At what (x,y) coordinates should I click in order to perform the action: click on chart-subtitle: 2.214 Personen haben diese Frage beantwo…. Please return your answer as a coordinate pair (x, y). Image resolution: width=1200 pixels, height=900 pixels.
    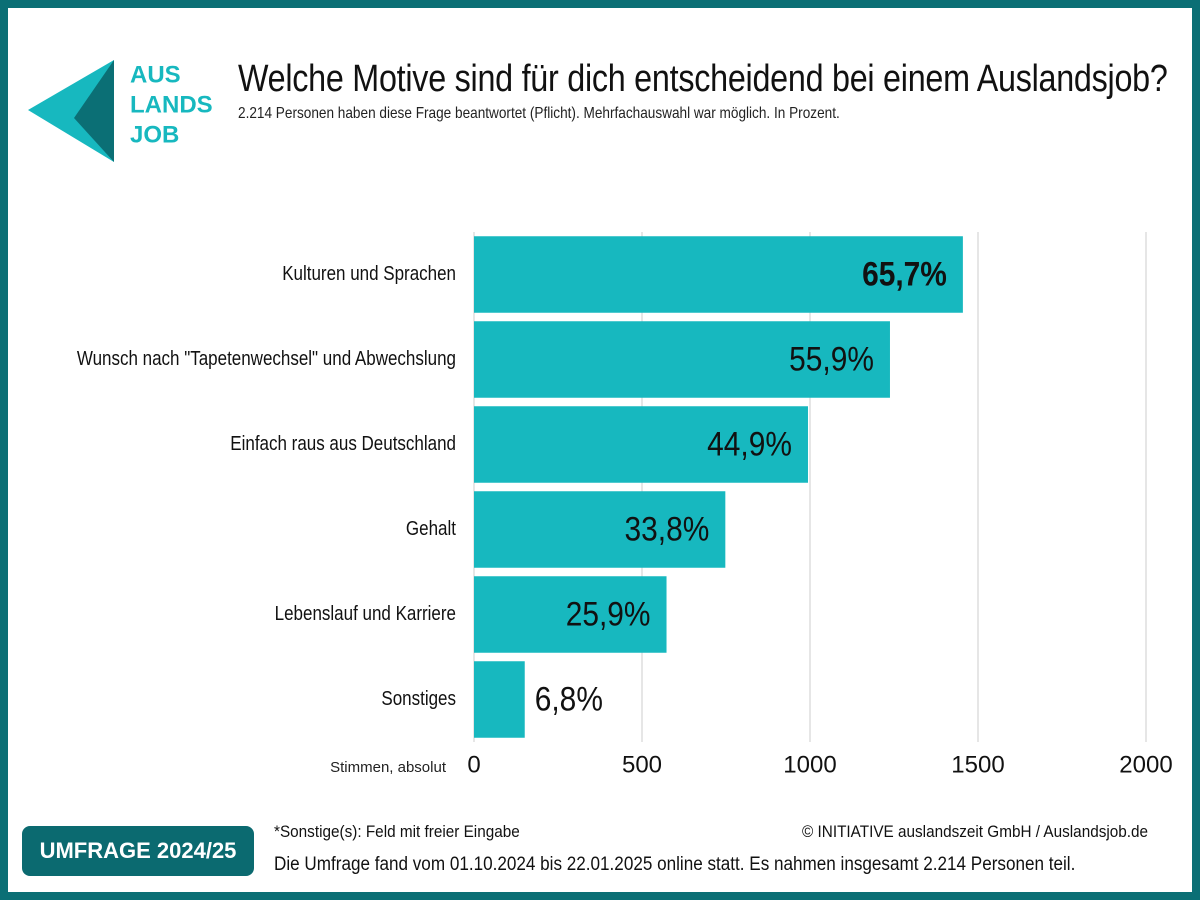
    Looking at the image, I should click on (539, 113).